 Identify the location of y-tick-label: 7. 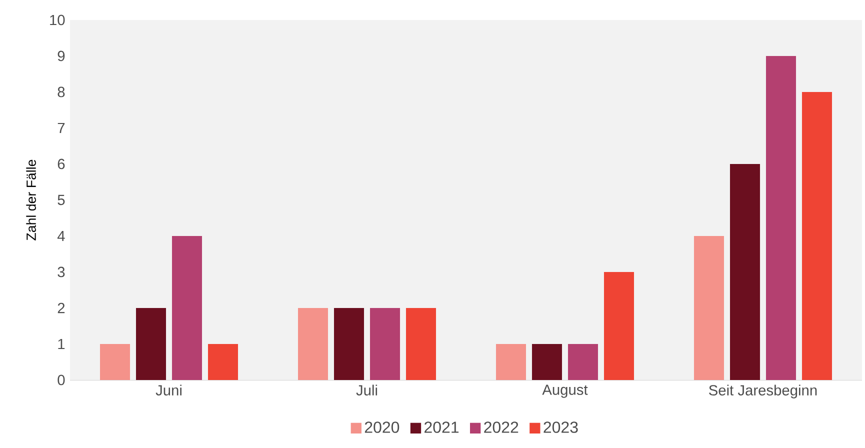
(61, 128).